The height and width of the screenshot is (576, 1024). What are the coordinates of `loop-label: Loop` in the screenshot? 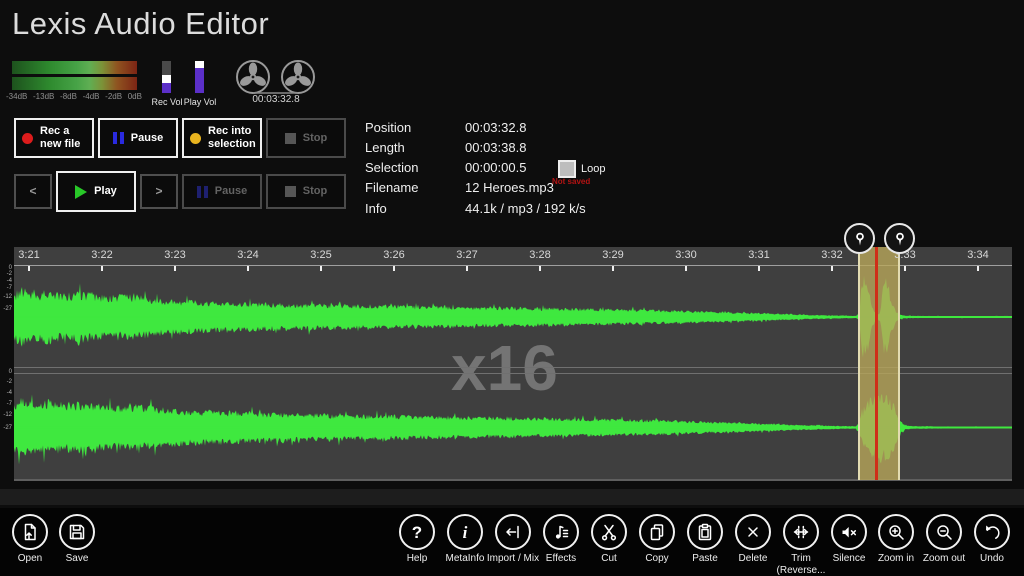 It's located at (593, 169).